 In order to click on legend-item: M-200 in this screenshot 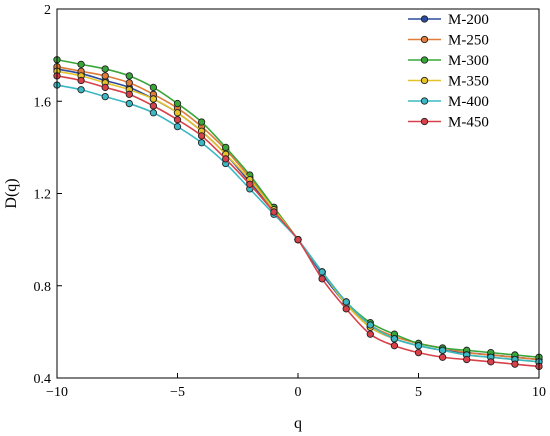, I will do `click(448, 20)`.